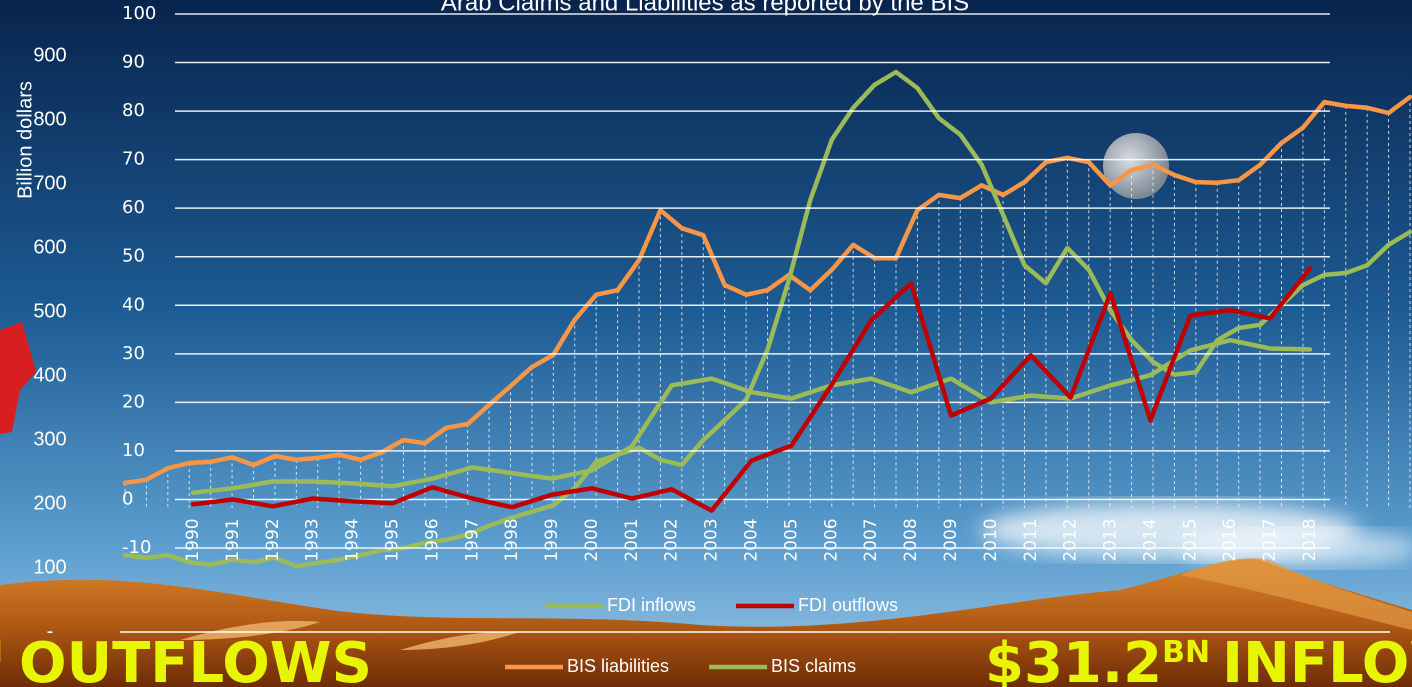 The width and height of the screenshot is (1412, 687). I want to click on y-tick-label: 500, so click(49, 311).